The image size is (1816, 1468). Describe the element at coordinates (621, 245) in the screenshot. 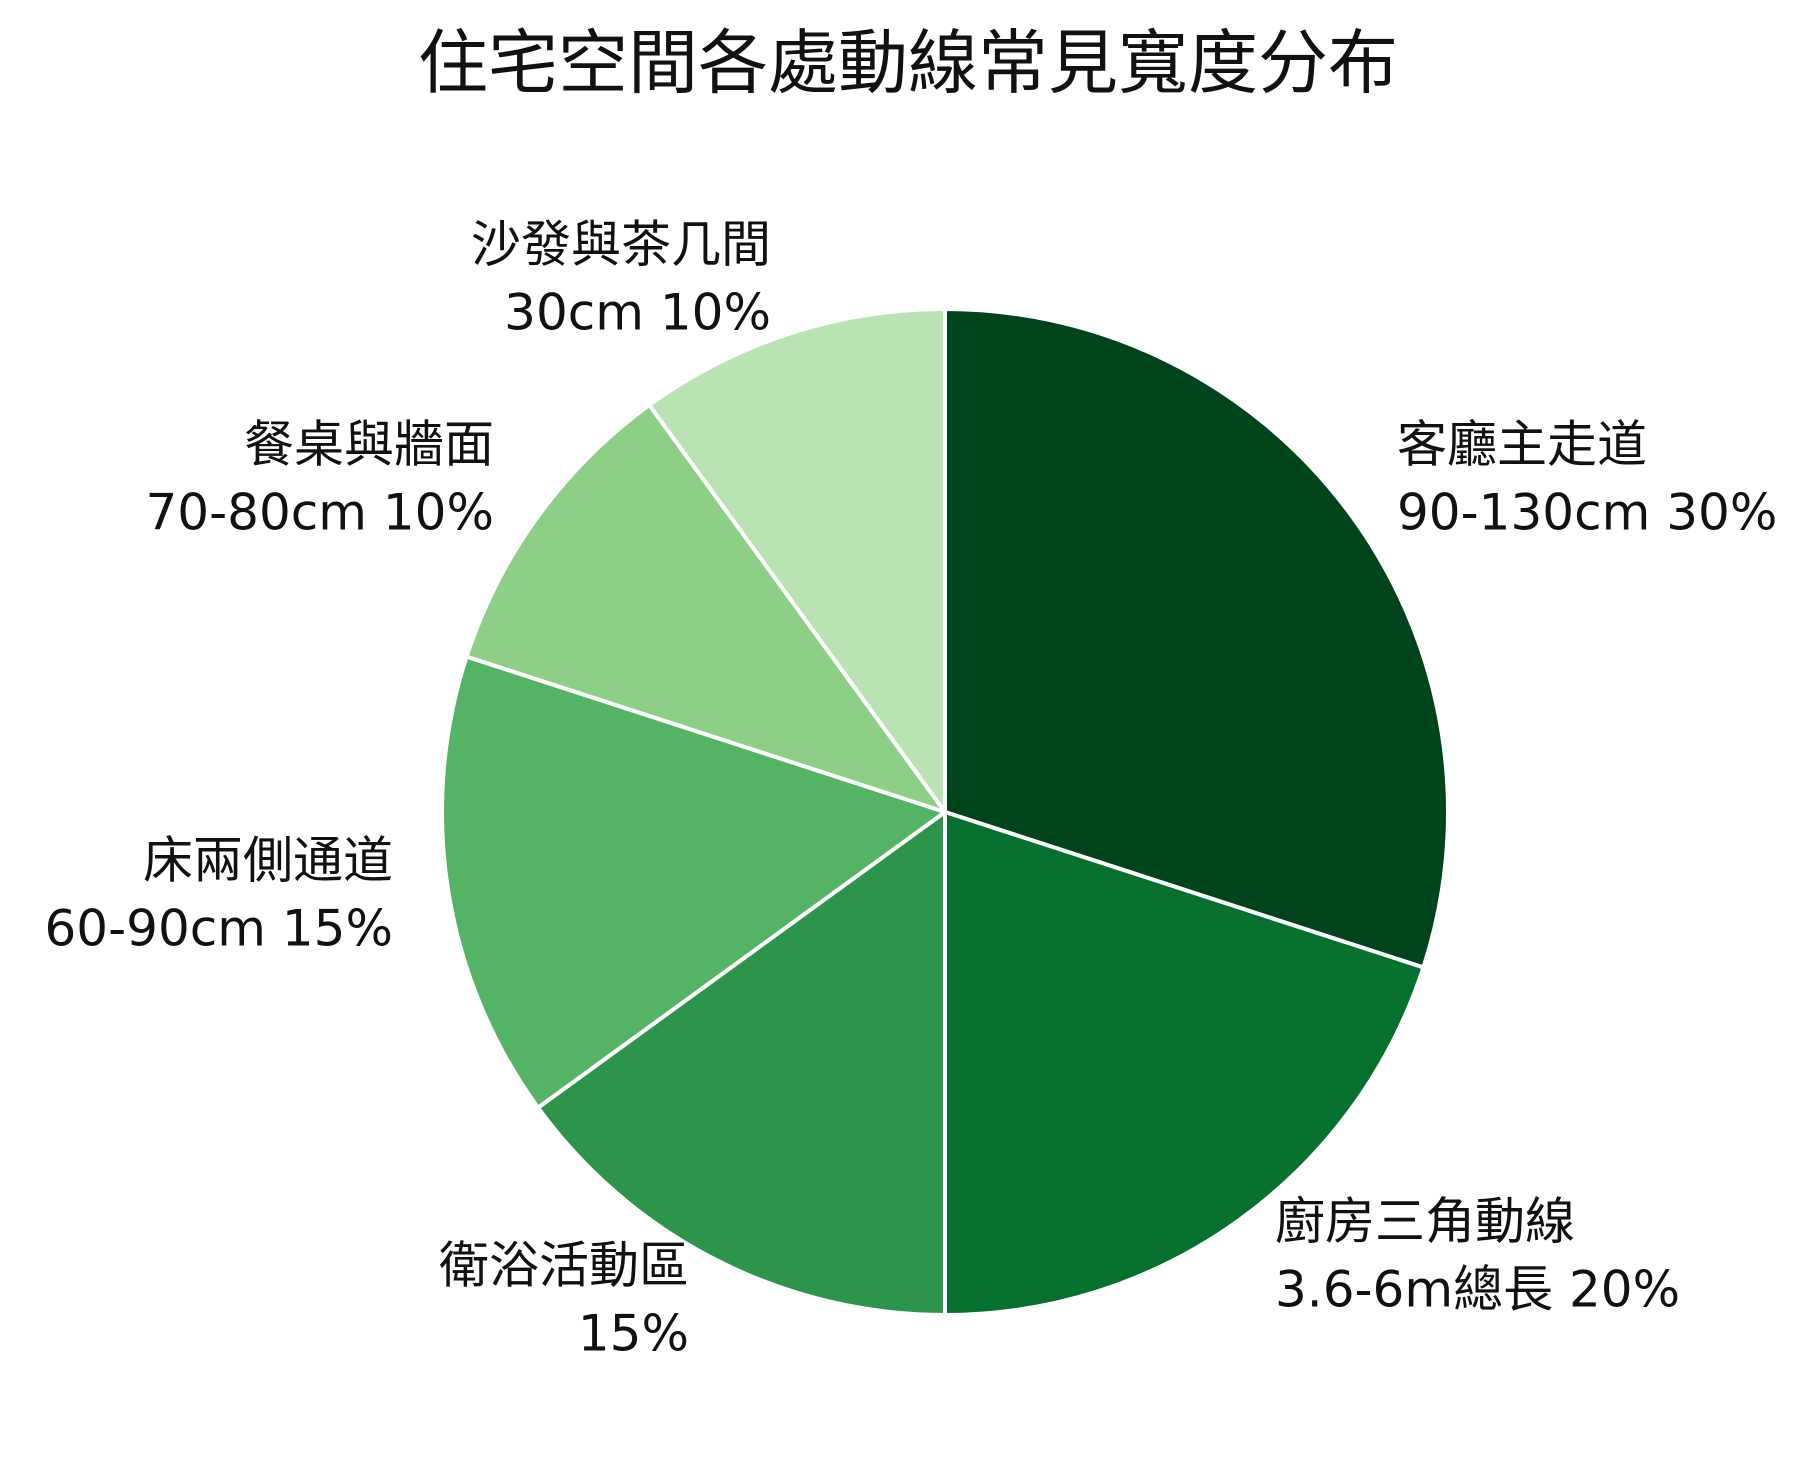

I see `slice-label: 沙發與茶几間` at that location.